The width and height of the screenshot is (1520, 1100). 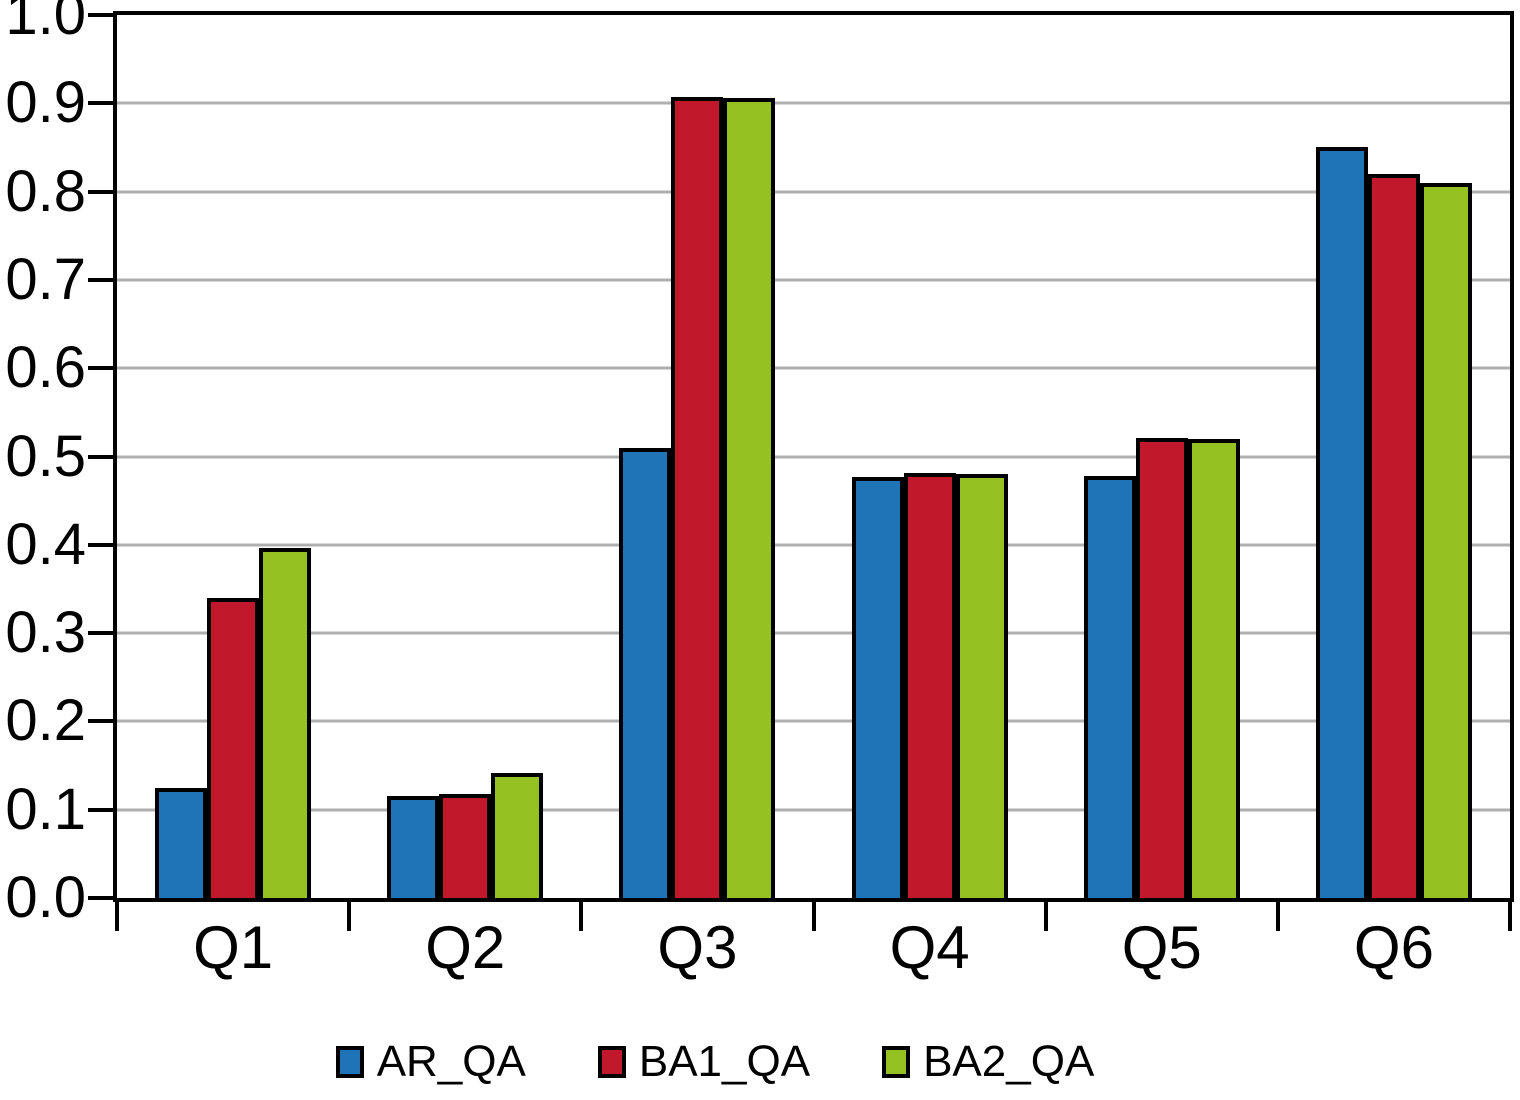 I want to click on bar-Q3-BA2_QA, so click(x=749, y=498).